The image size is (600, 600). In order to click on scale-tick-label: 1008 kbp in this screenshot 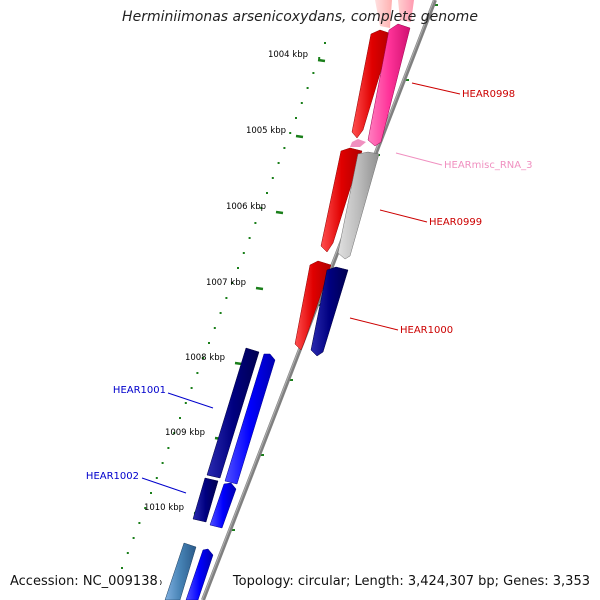, I will do `click(205, 358)`.